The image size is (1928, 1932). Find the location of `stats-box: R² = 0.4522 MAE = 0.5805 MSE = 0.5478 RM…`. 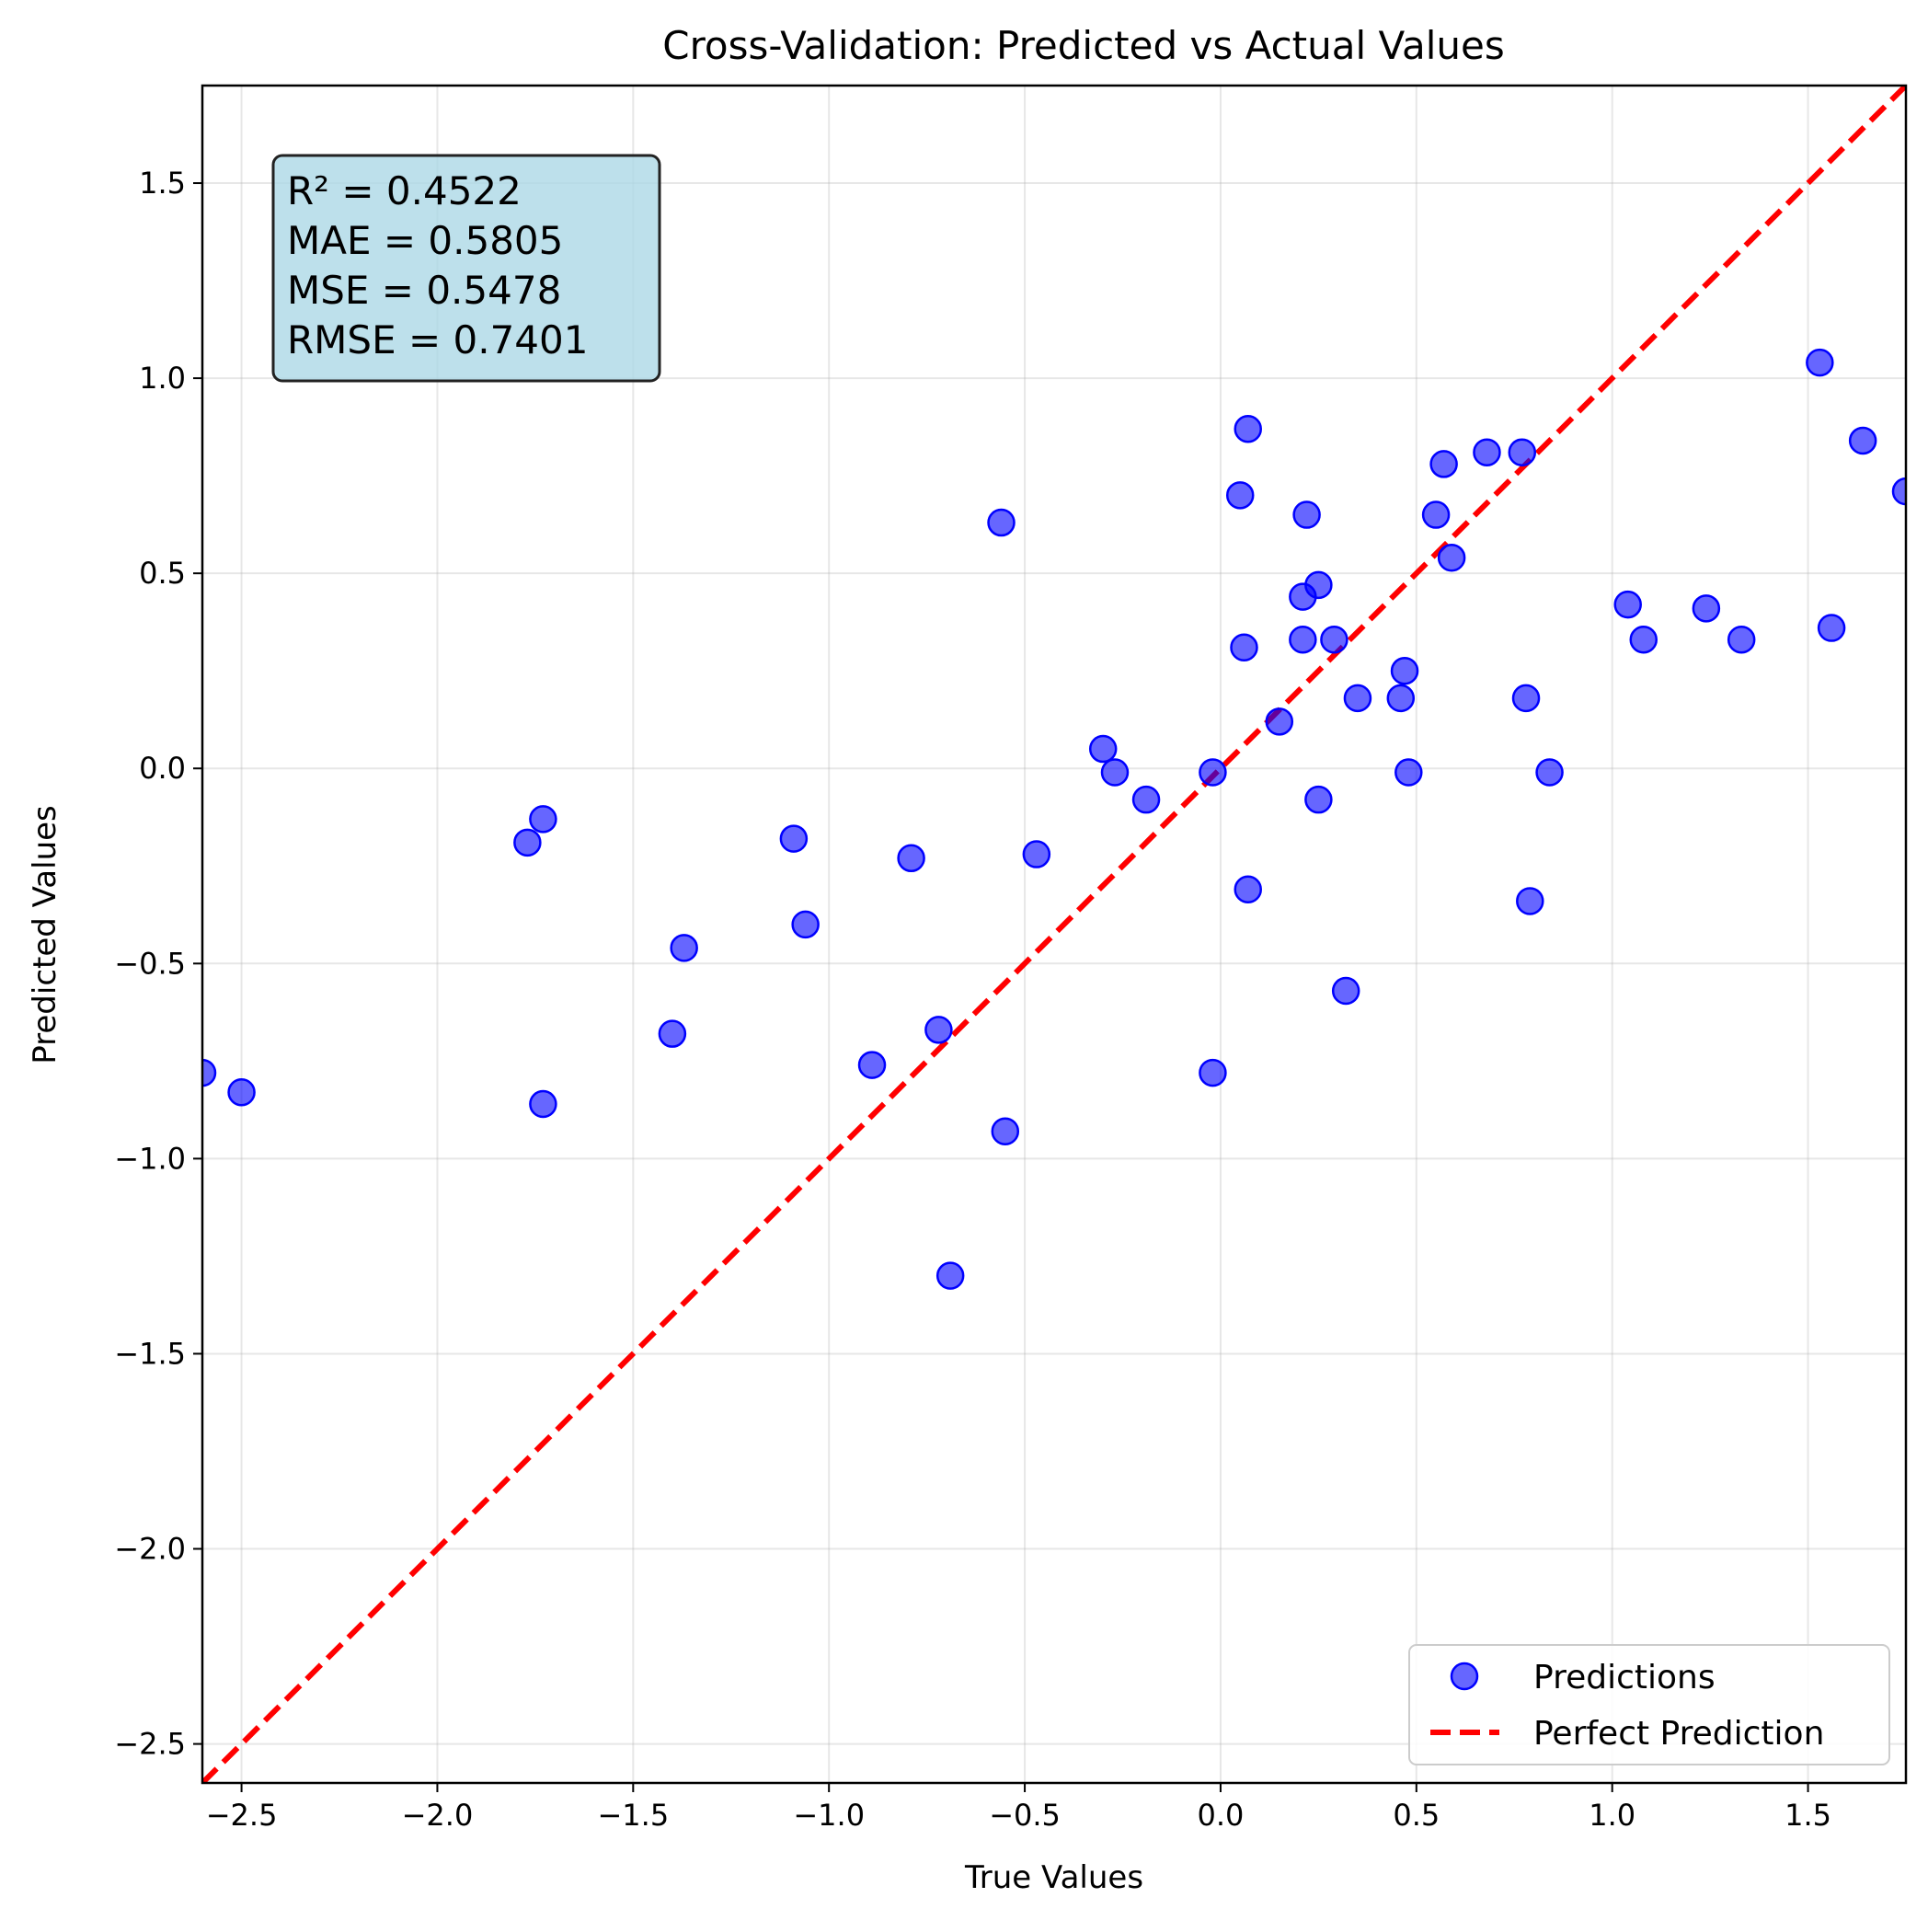

stats-box: R² = 0.4522 MAE = 0.5805 MSE = 0.5478 RM… is located at coordinates (466, 268).